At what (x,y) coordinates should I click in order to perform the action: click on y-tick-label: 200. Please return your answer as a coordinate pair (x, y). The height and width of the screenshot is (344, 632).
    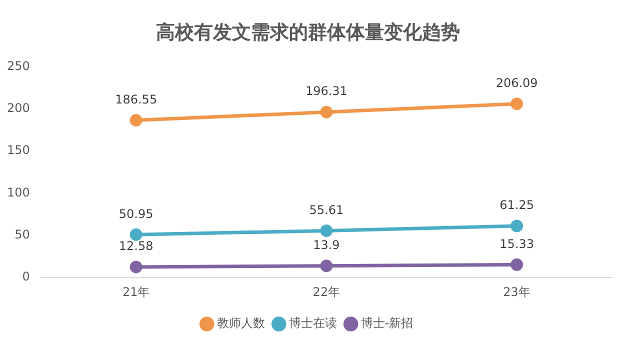
    Looking at the image, I should click on (18, 108).